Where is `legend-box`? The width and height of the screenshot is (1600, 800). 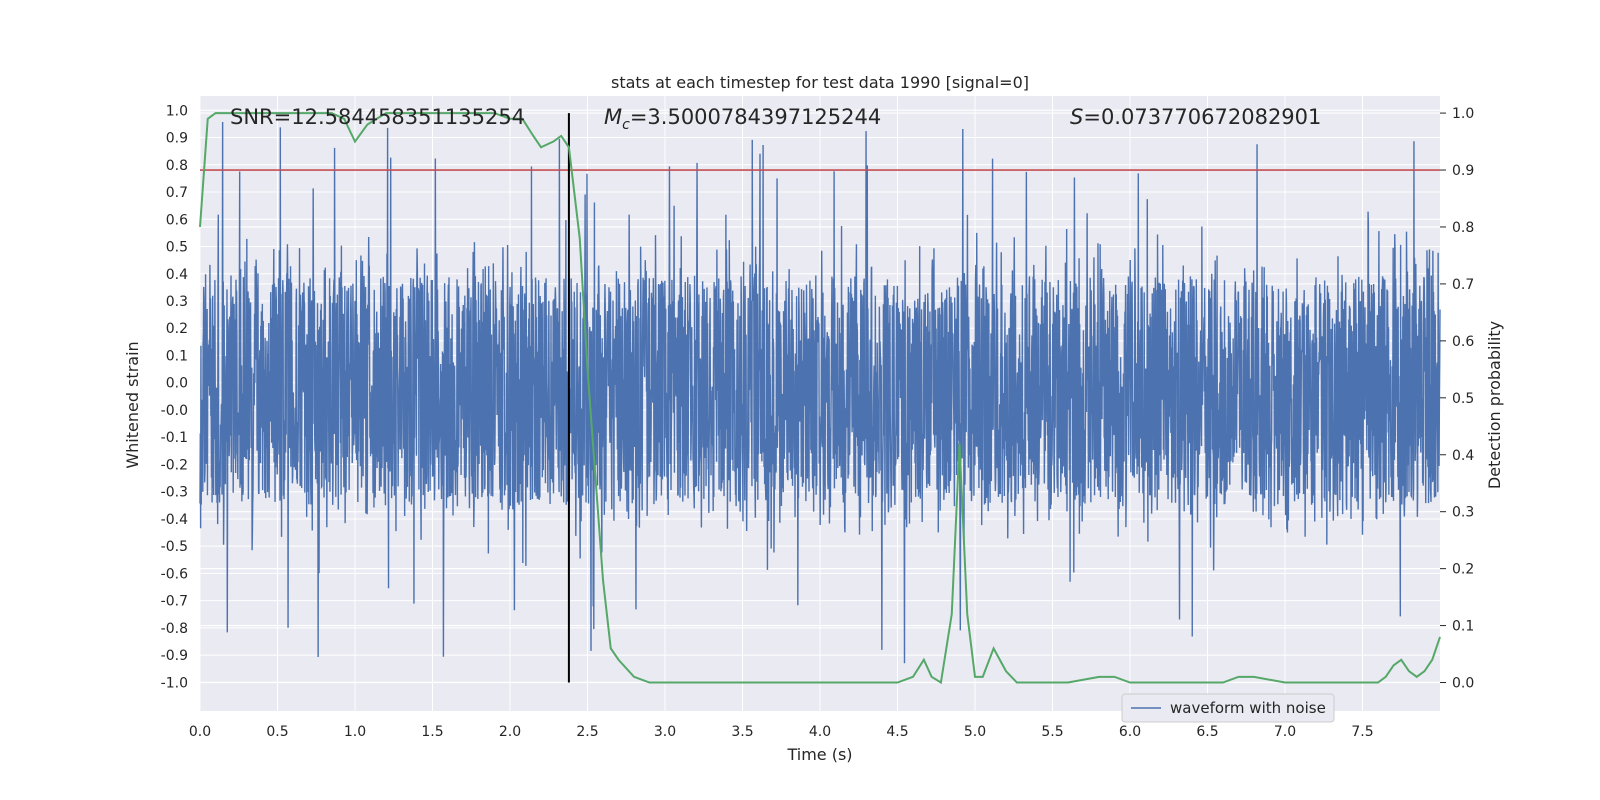
legend-box is located at coordinates (1228, 708).